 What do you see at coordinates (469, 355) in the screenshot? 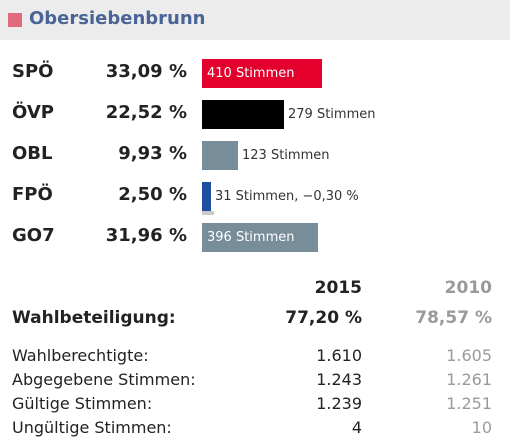
I see `stat-value-previous: 1.605` at bounding box center [469, 355].